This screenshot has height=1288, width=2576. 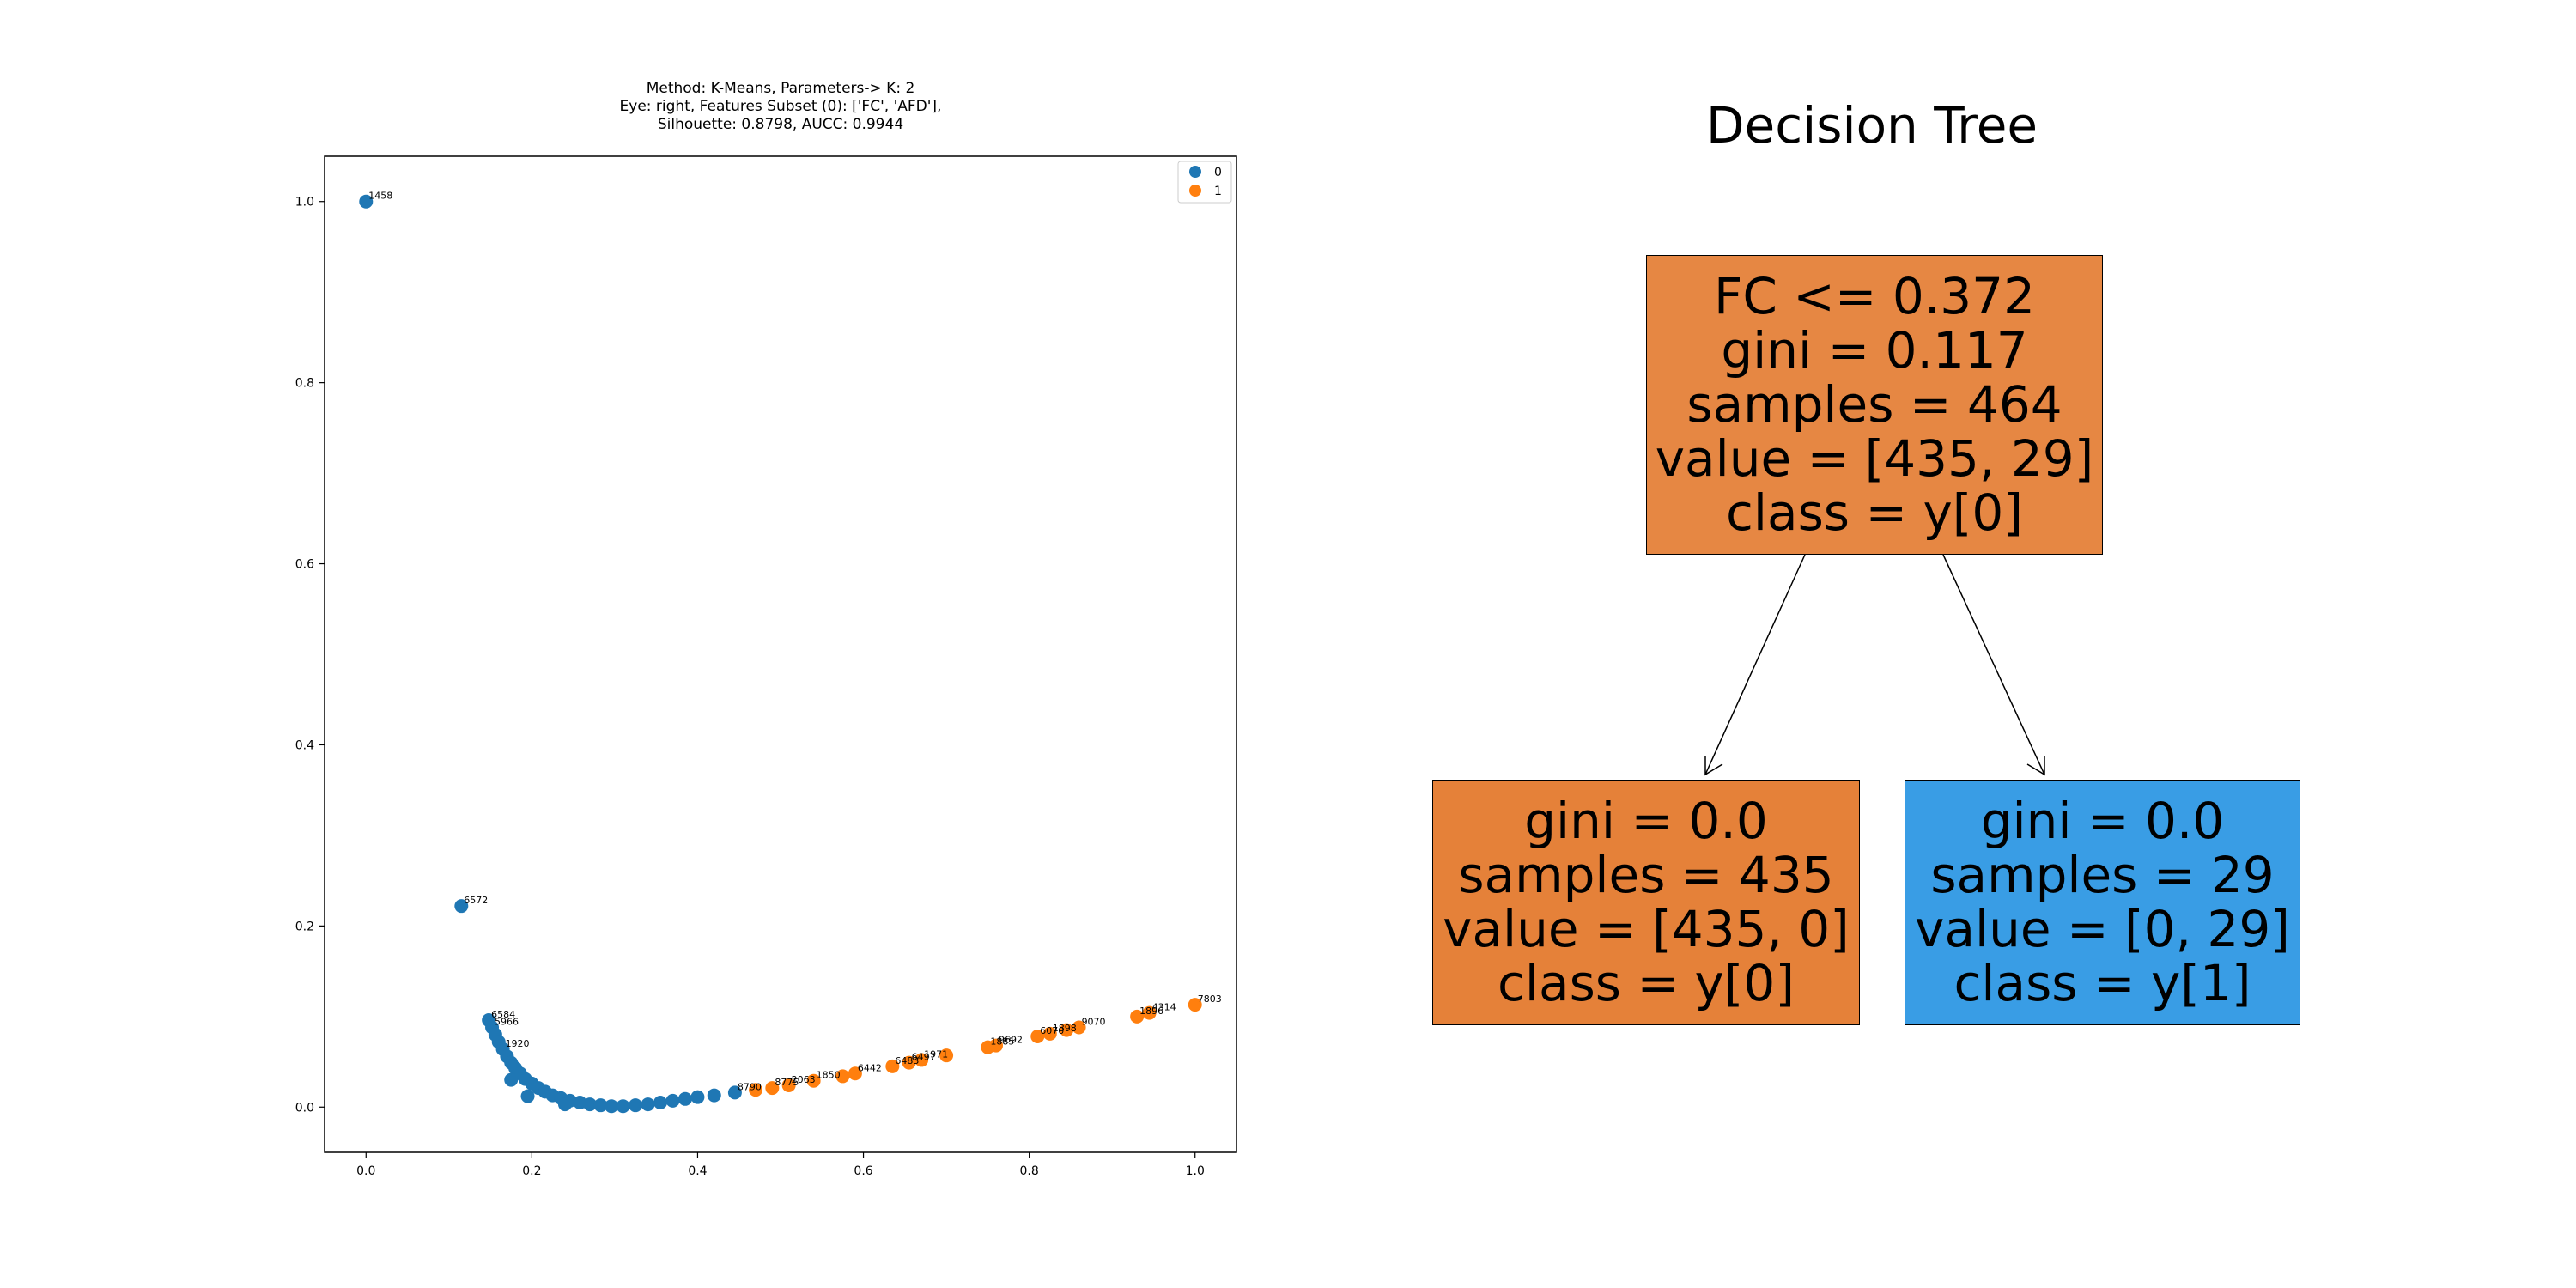 I want to click on point-label: 1898, so click(x=1065, y=1028).